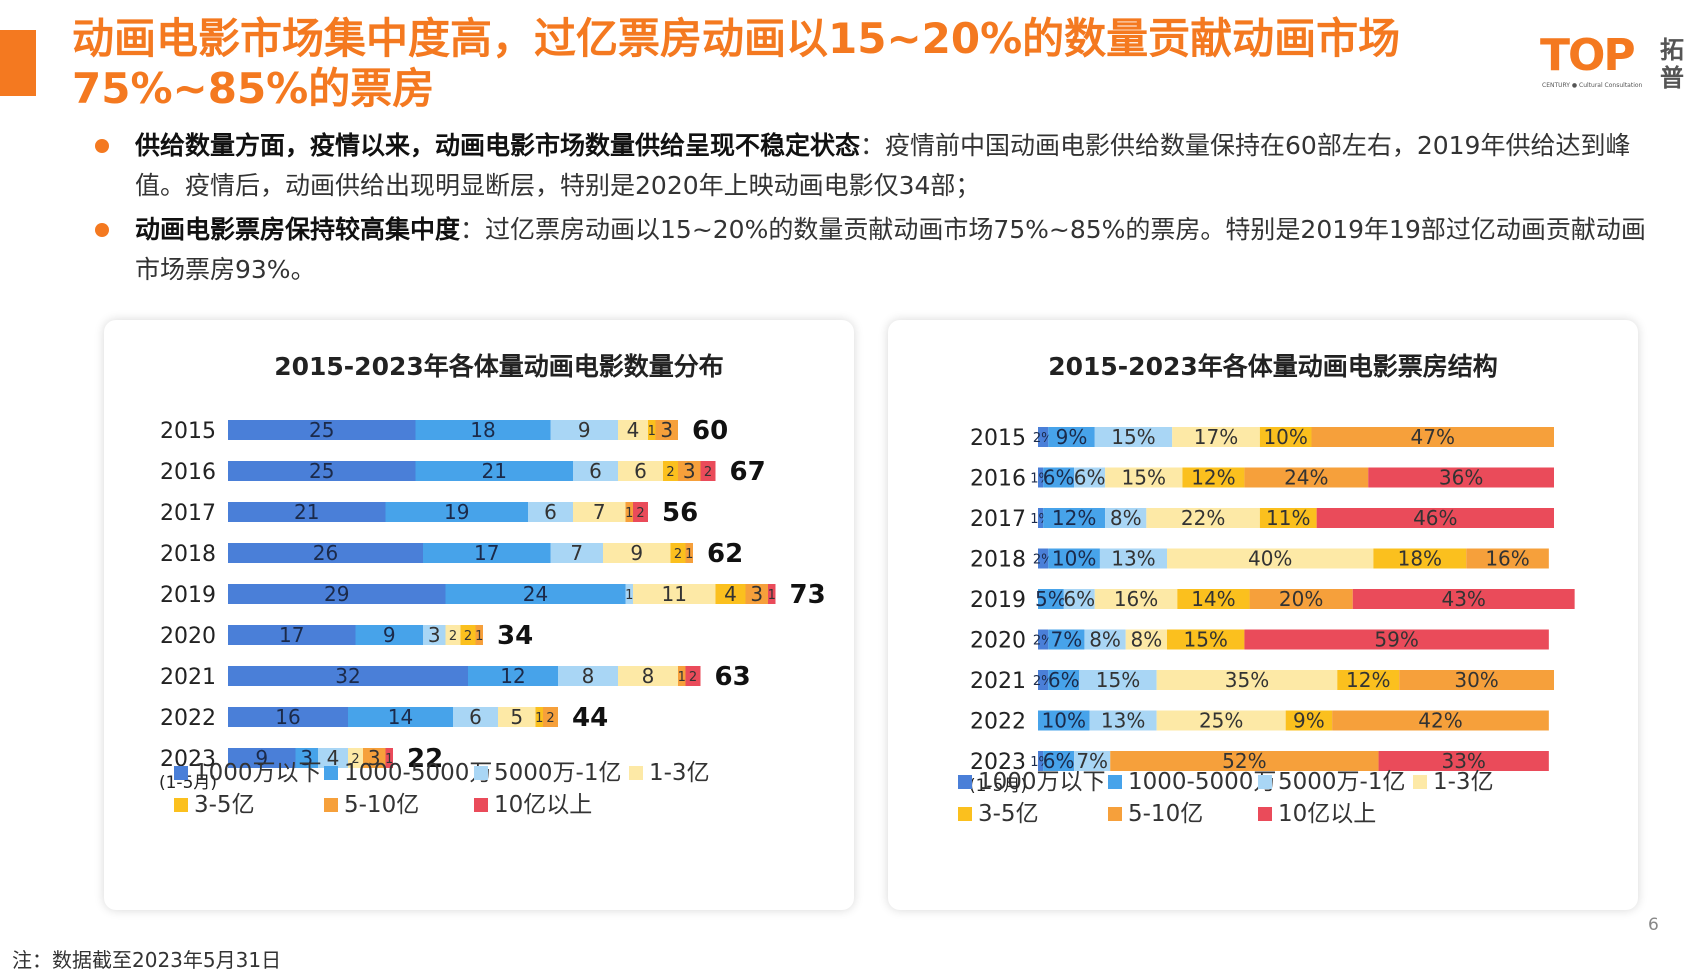 The height and width of the screenshot is (973, 1706). I want to click on category-label: 2015, so click(998, 438).